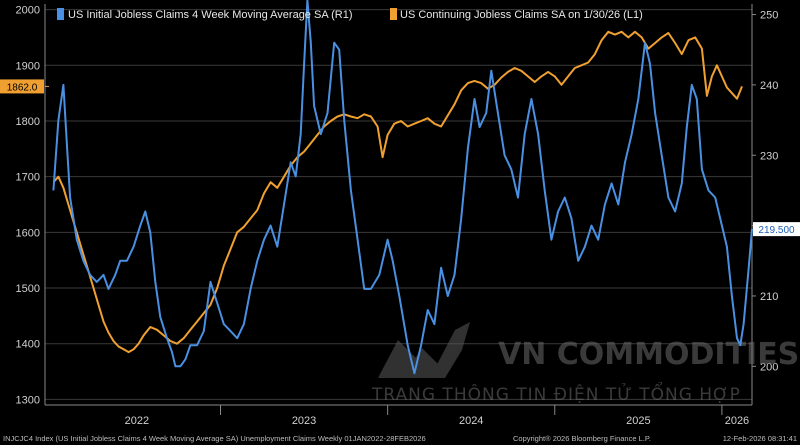 This screenshot has width=800, height=445. What do you see at coordinates (28, 345) in the screenshot?
I see `left-tick-label: 1400` at bounding box center [28, 345].